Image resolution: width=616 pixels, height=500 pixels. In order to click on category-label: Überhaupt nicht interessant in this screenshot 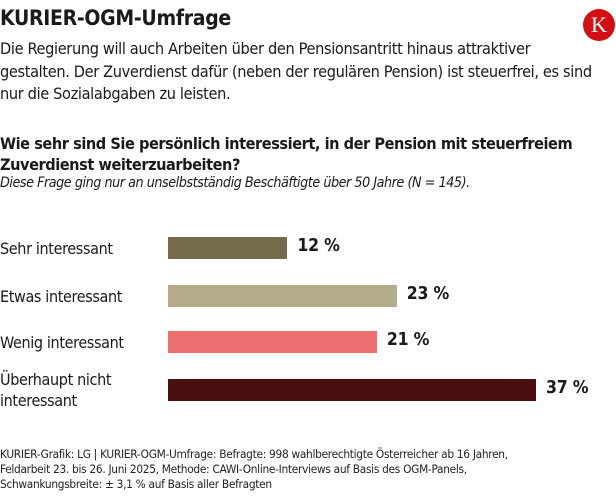, I will do `click(56, 390)`.